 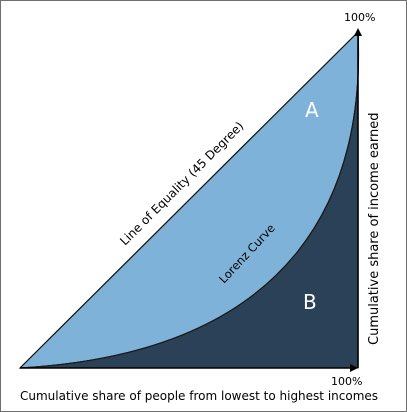 What do you see at coordinates (359, 17) in the screenshot?
I see `top-percent-label: 100%` at bounding box center [359, 17].